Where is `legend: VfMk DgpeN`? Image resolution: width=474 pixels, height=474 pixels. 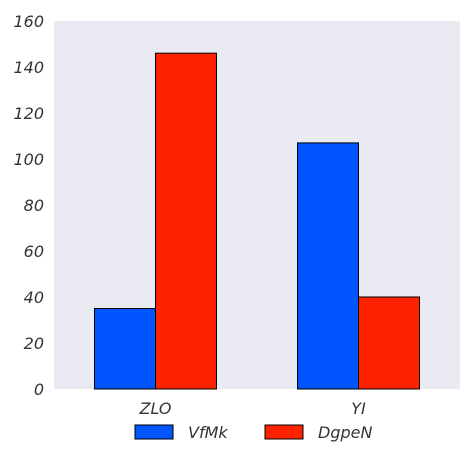 legend: VfMk DgpeN is located at coordinates (253, 432).